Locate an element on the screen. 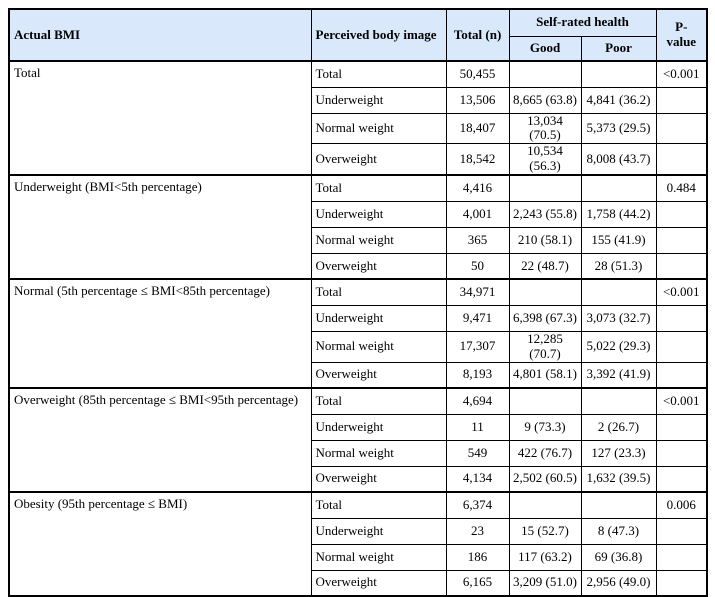 Image resolution: width=715 pixels, height=597 pixels. good-cell: 2,502 (60.5) is located at coordinates (545, 479).